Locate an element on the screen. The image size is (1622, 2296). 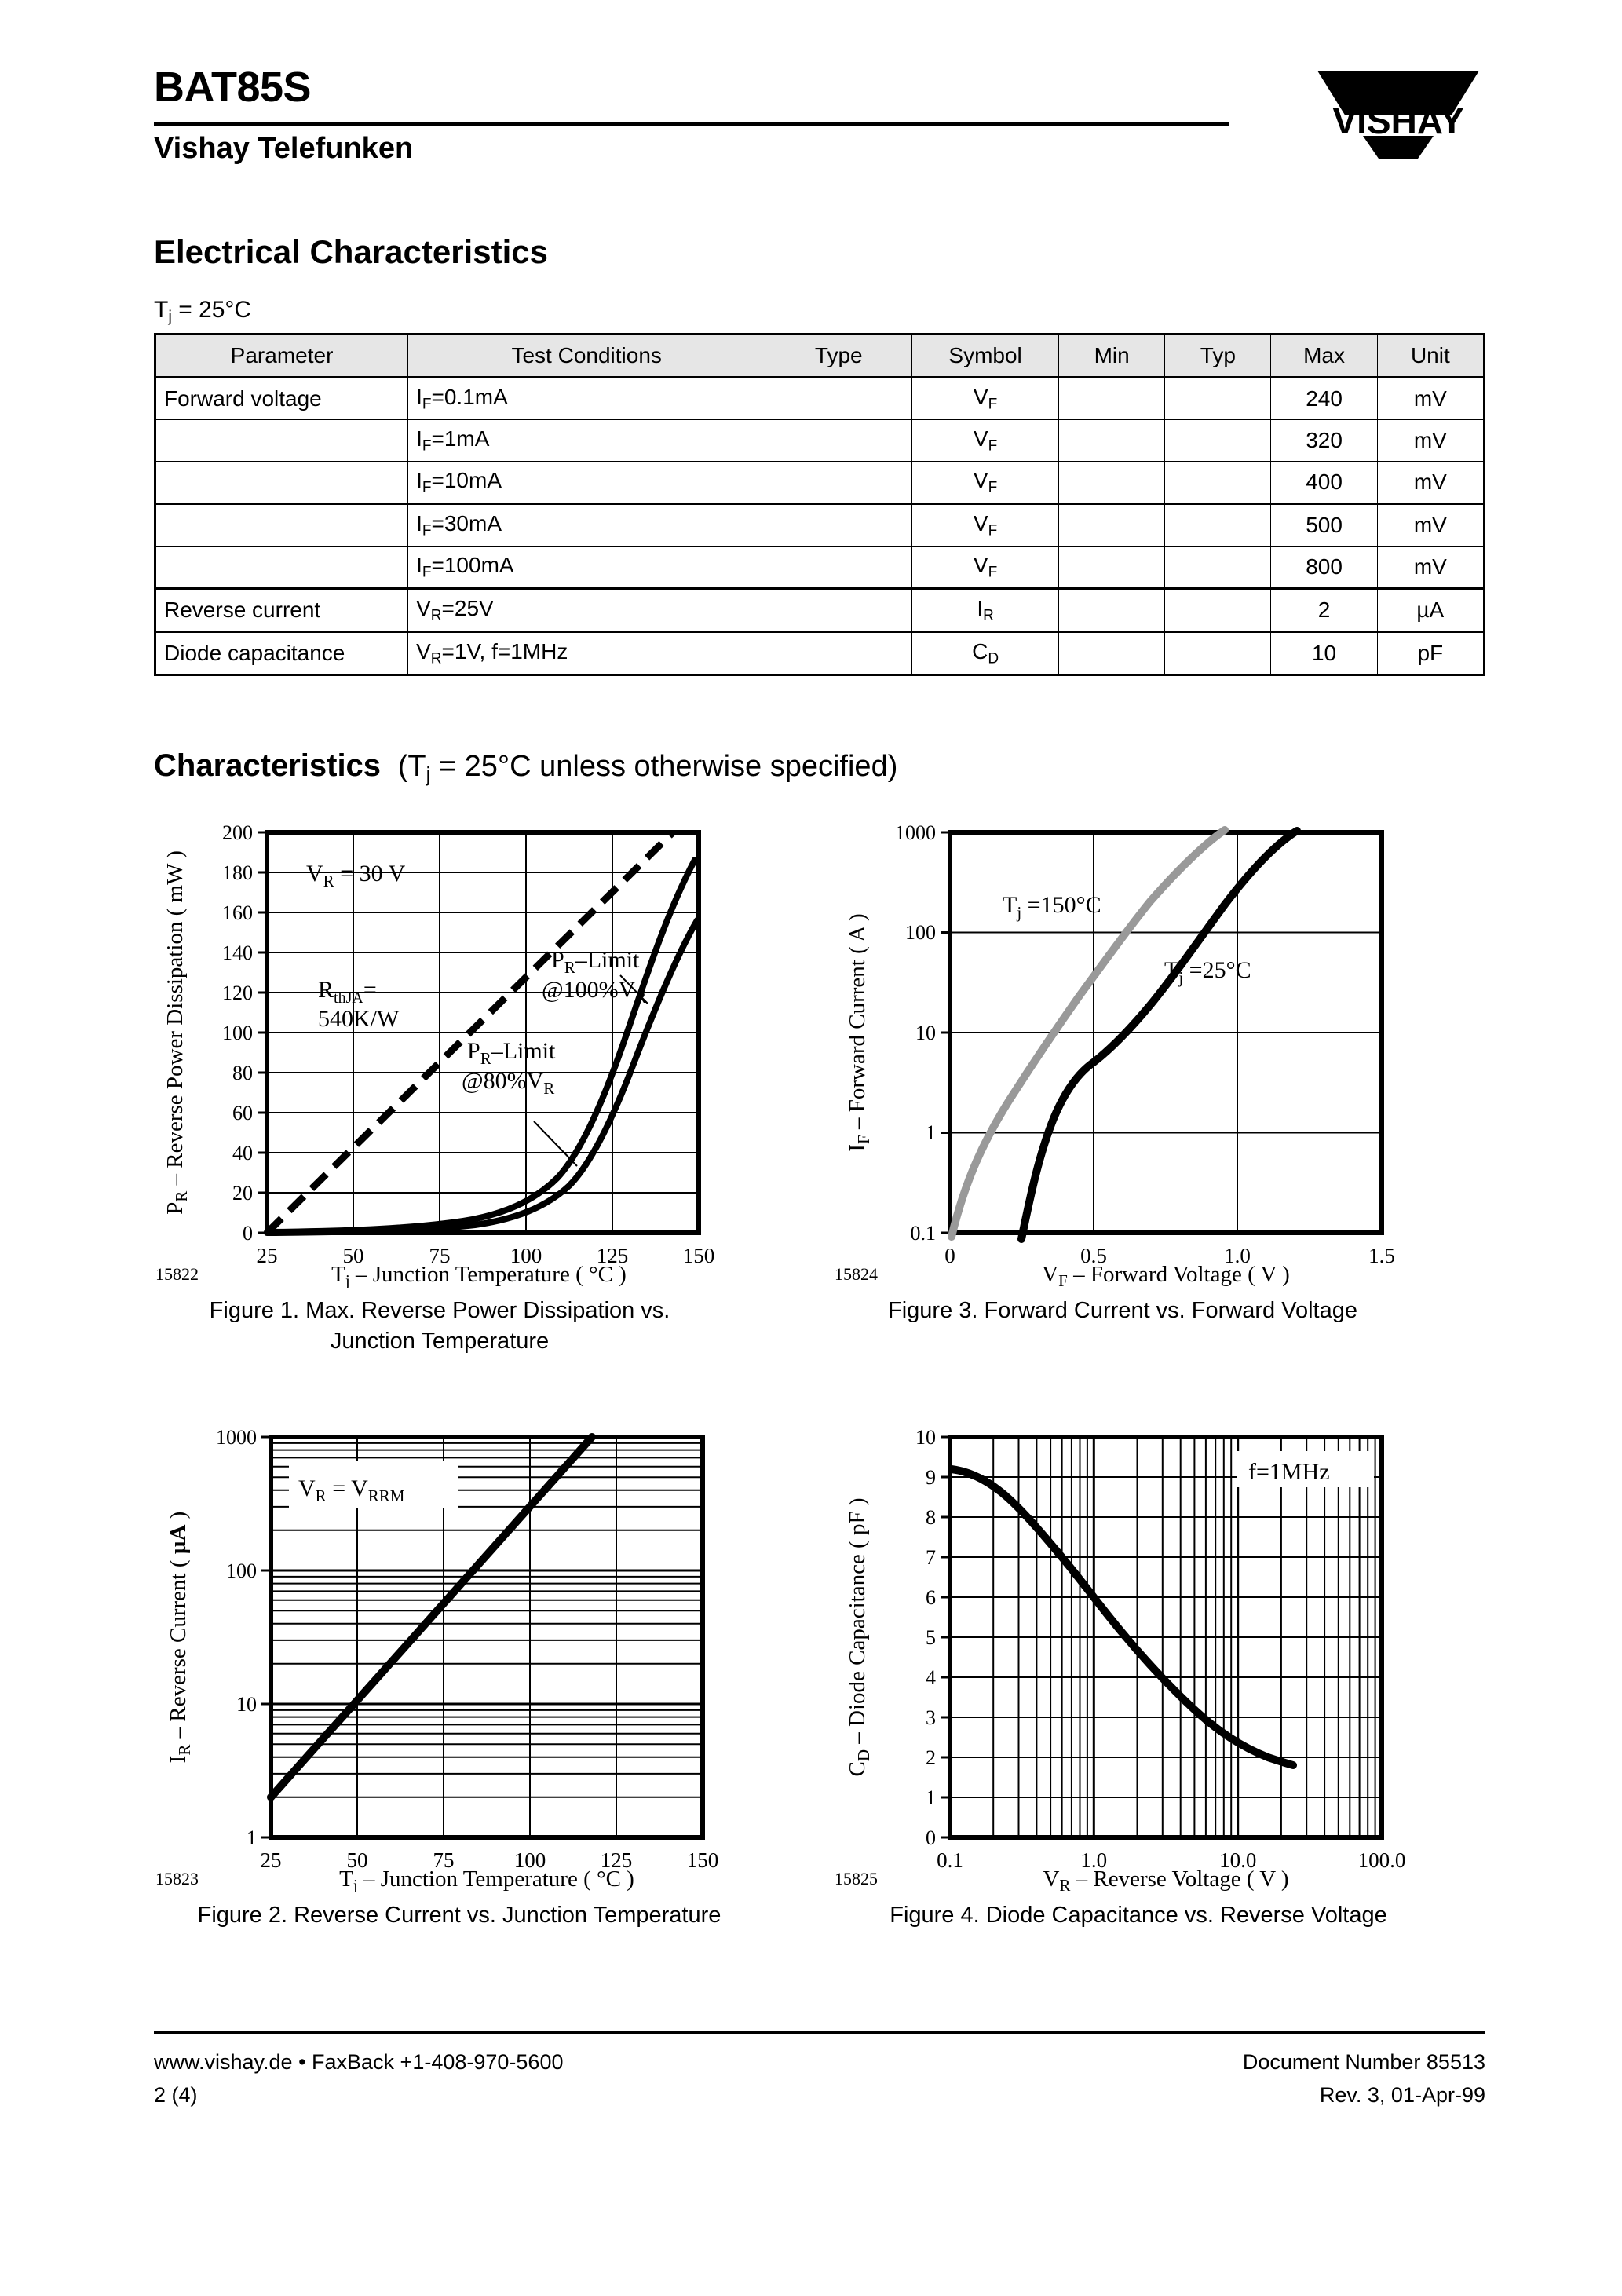
fig4-y-ticks is located at coordinates (946, 1637).